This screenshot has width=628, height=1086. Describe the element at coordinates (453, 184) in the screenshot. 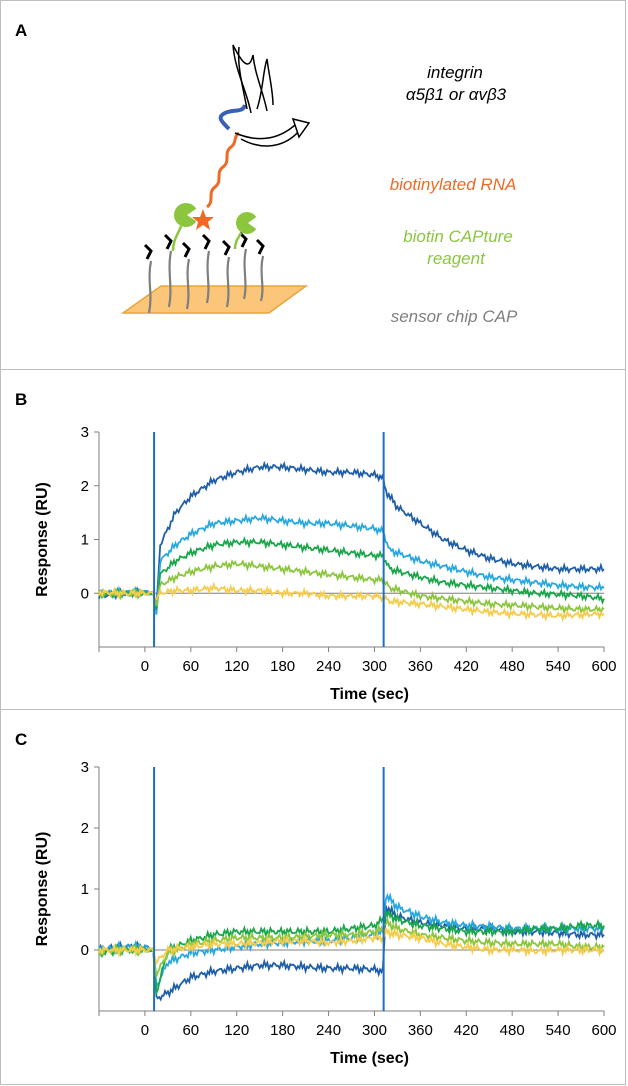

I see `rna-label: biotinylated RNA` at that location.